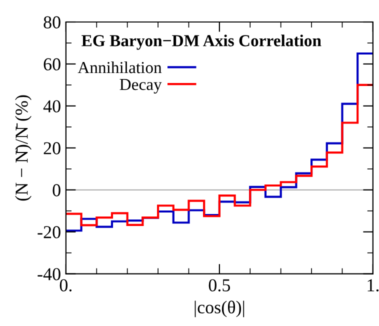 This screenshot has height=326, width=379. What do you see at coordinates (49, 274) in the screenshot?
I see `y-tick-label: -40` at bounding box center [49, 274].